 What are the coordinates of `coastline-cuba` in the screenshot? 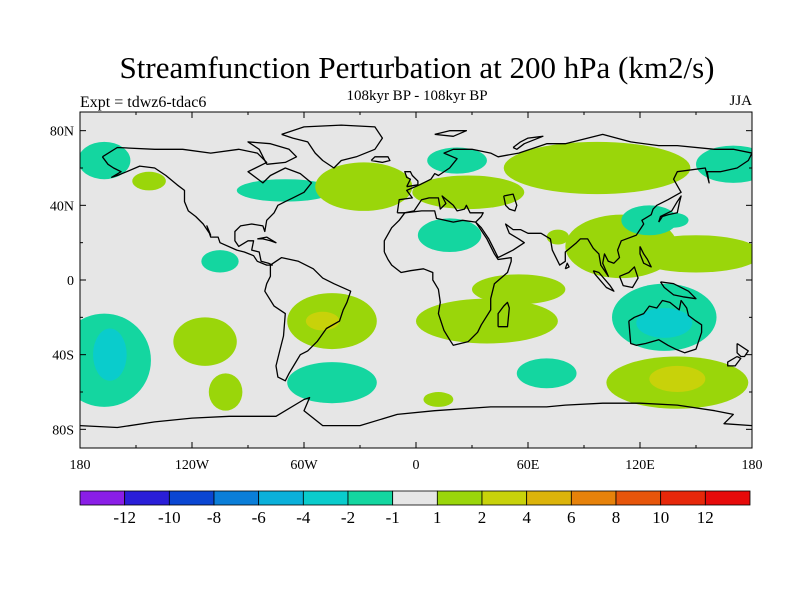 It's located at (267, 240).